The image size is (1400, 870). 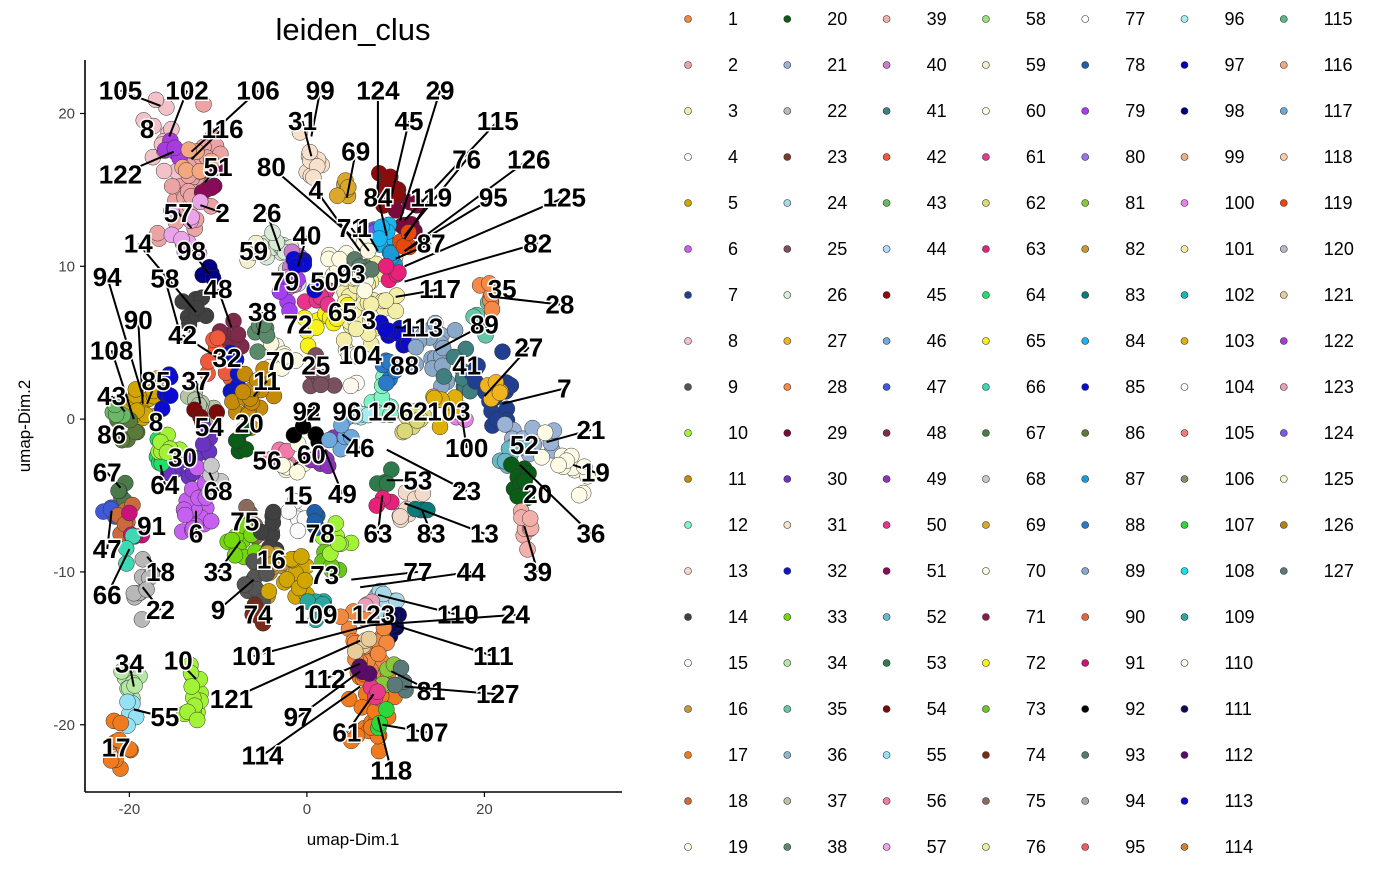 I want to click on legend-label: 36, so click(x=837, y=755).